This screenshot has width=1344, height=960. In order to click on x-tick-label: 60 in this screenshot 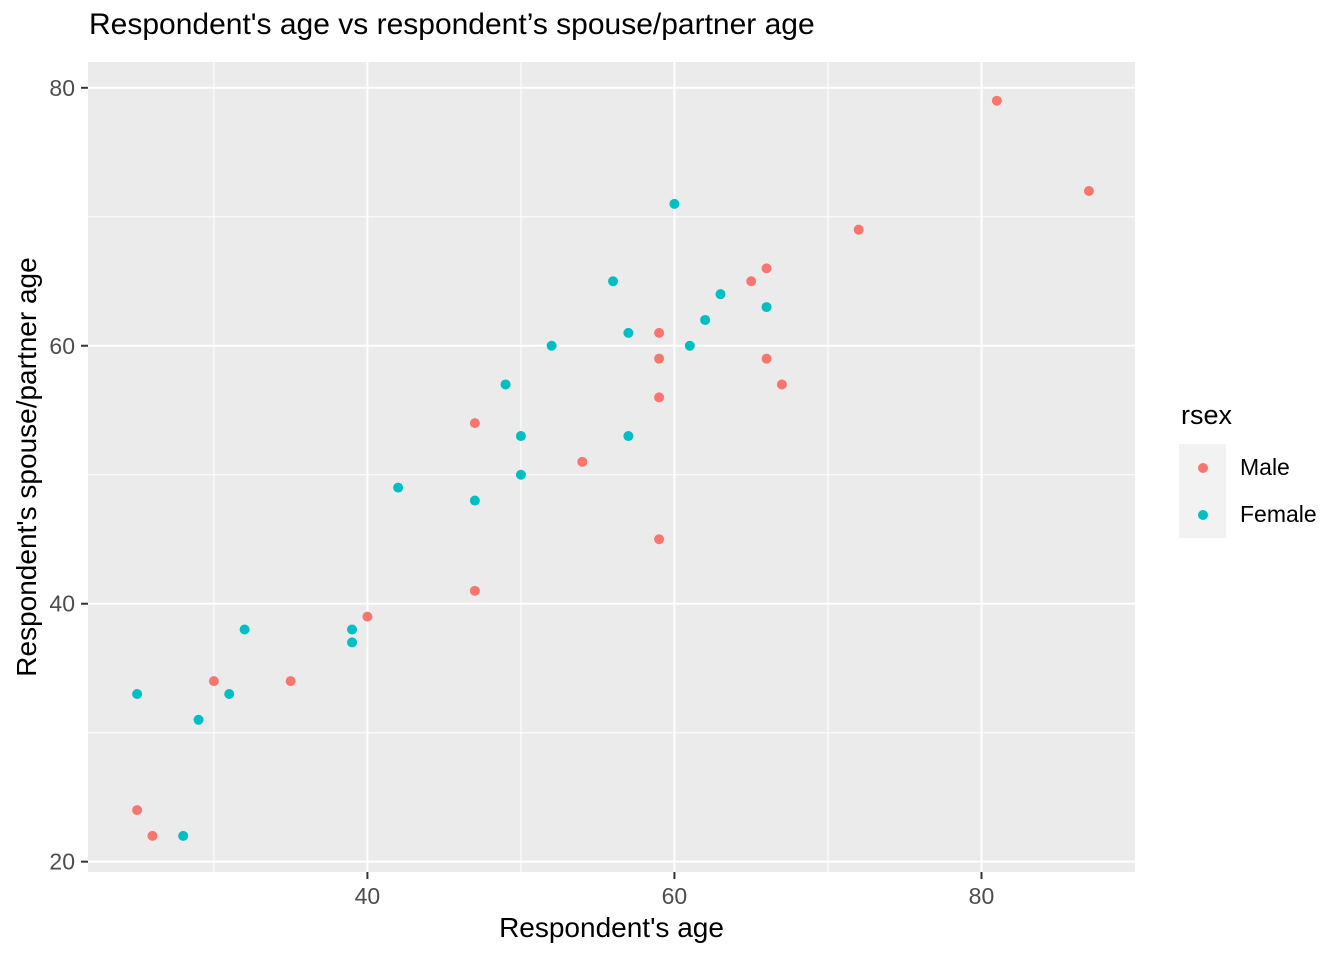, I will do `click(675, 896)`.